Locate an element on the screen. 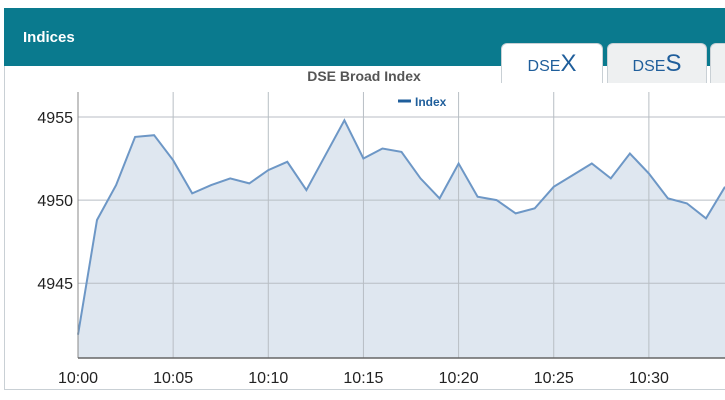 This screenshot has height=400, width=725. tab-dsex: DSEX is located at coordinates (552, 63).